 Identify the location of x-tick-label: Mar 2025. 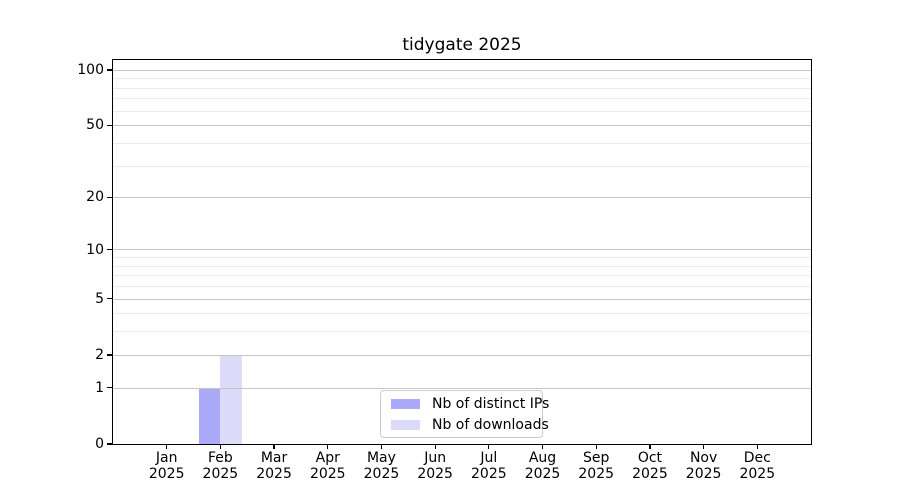
(274, 466).